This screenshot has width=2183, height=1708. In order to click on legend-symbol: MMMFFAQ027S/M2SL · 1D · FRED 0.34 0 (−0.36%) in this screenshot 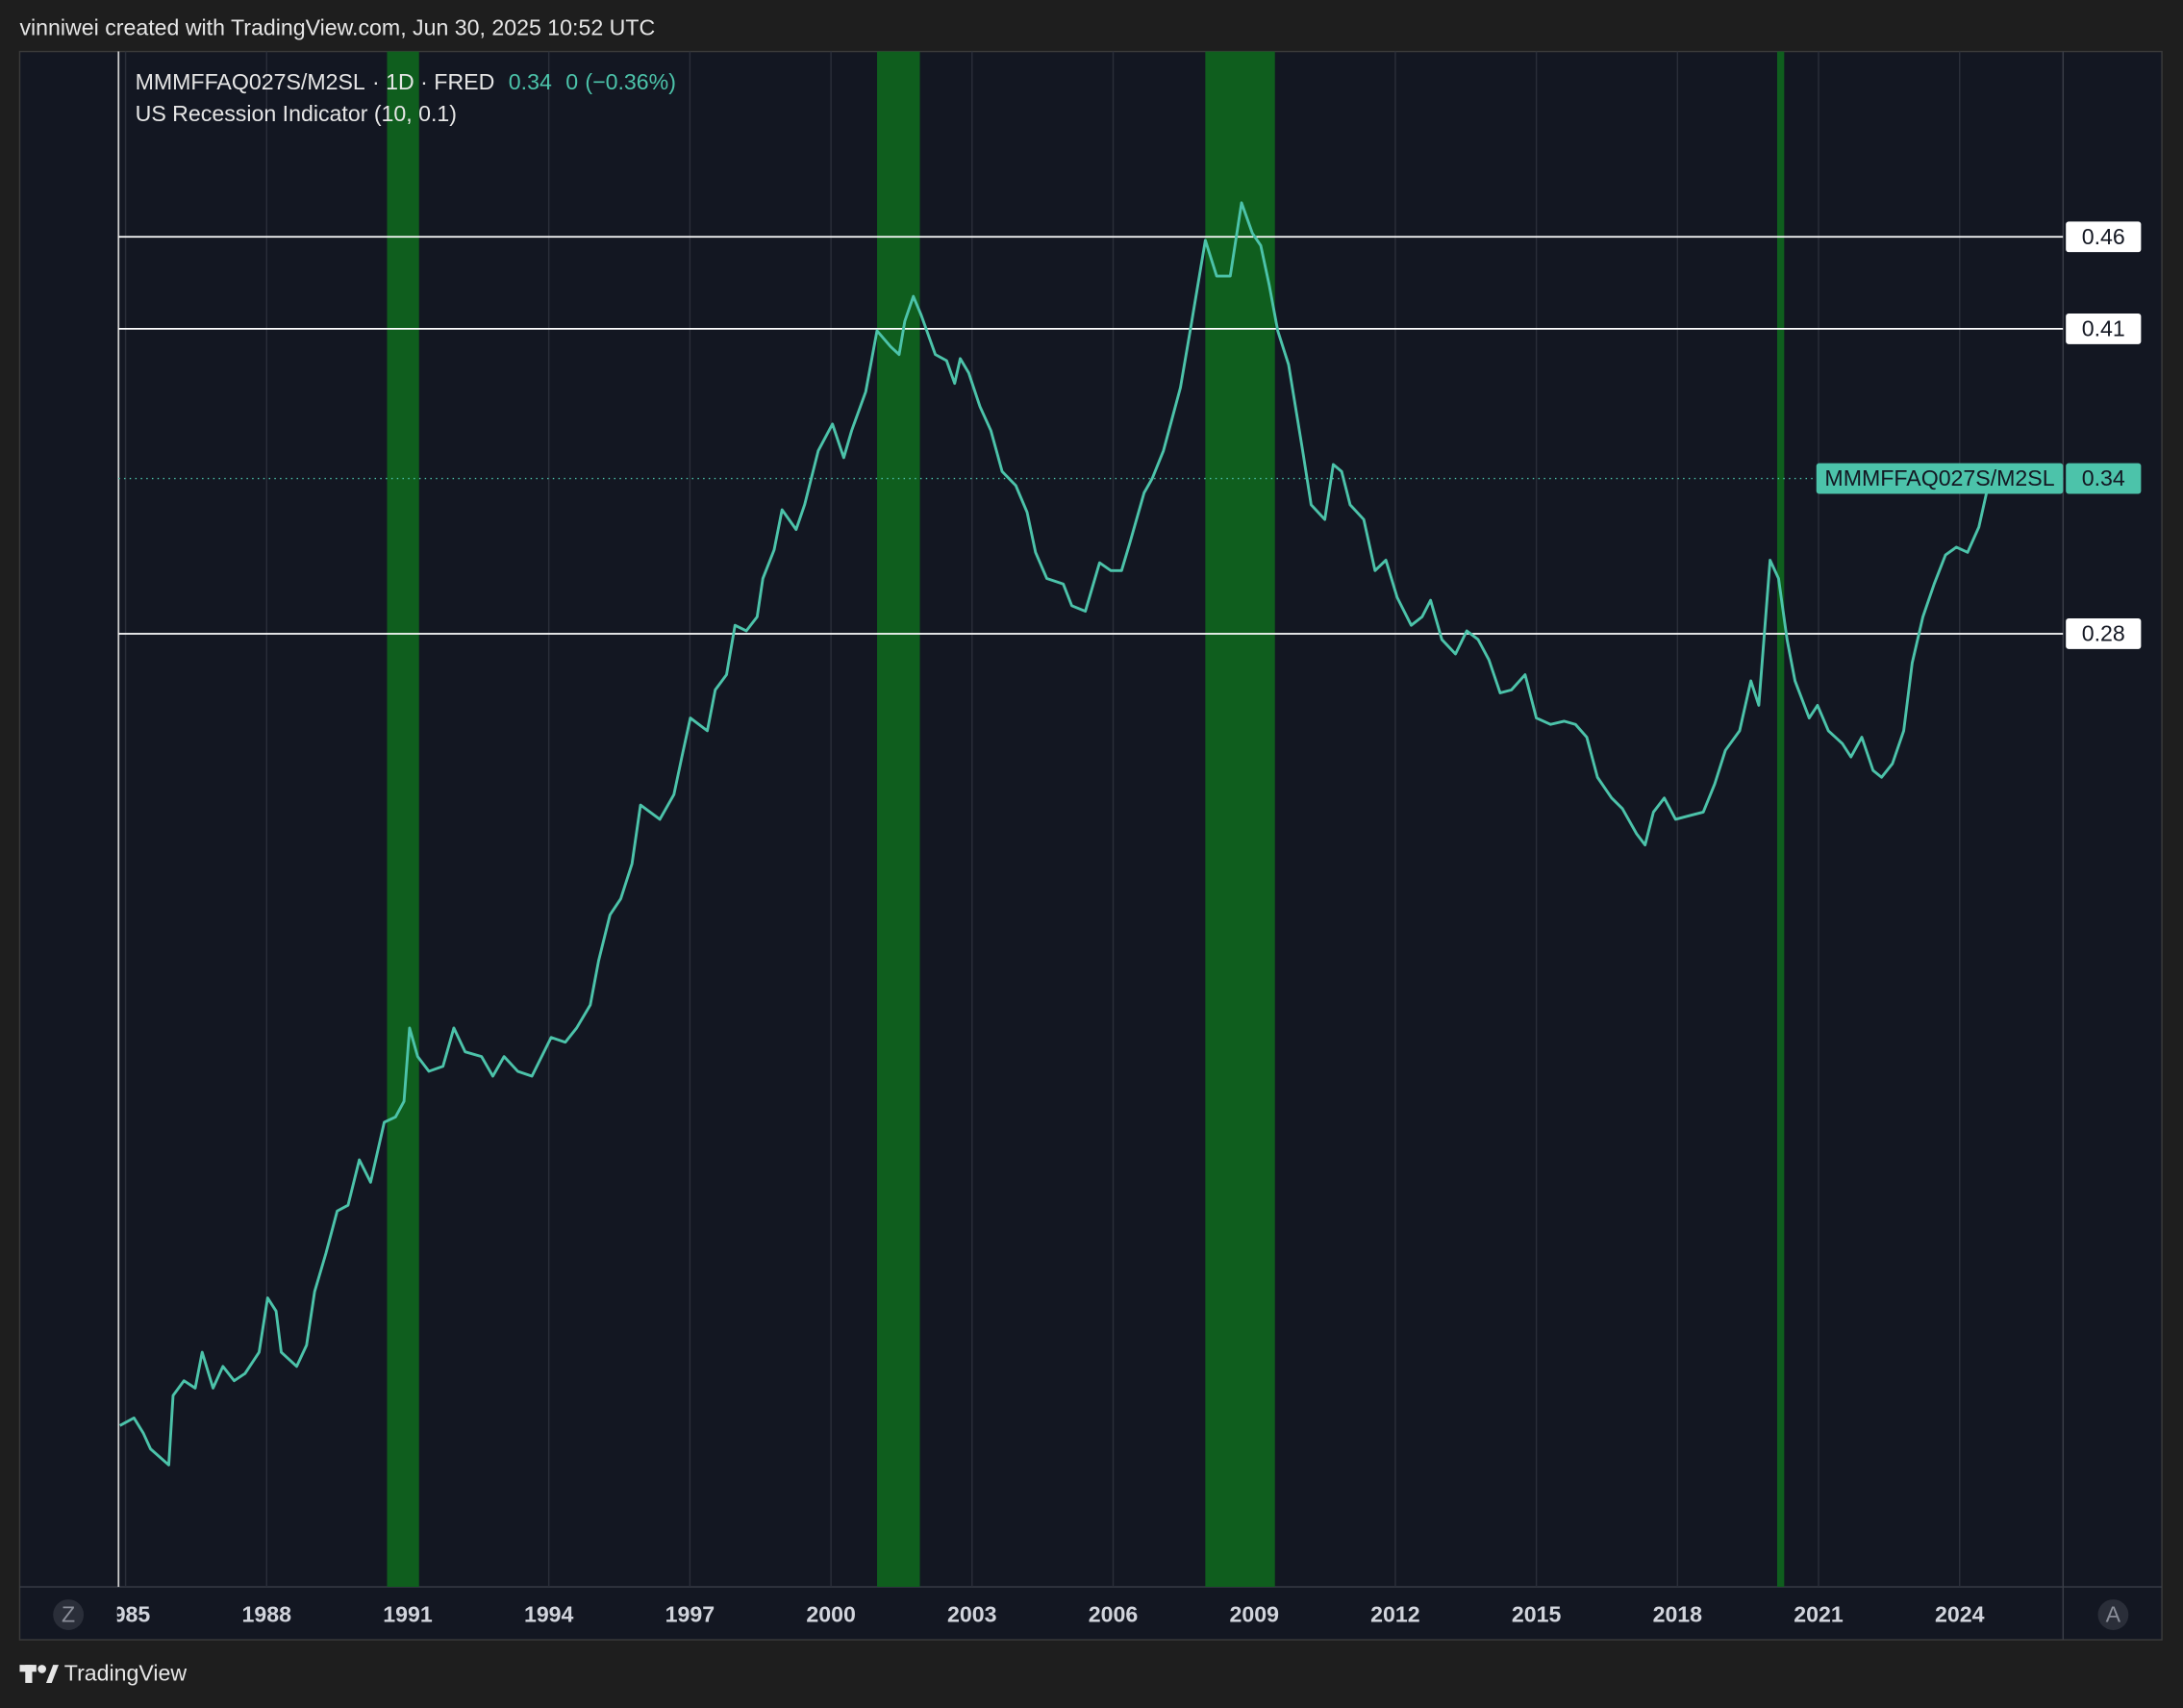, I will do `click(406, 81)`.